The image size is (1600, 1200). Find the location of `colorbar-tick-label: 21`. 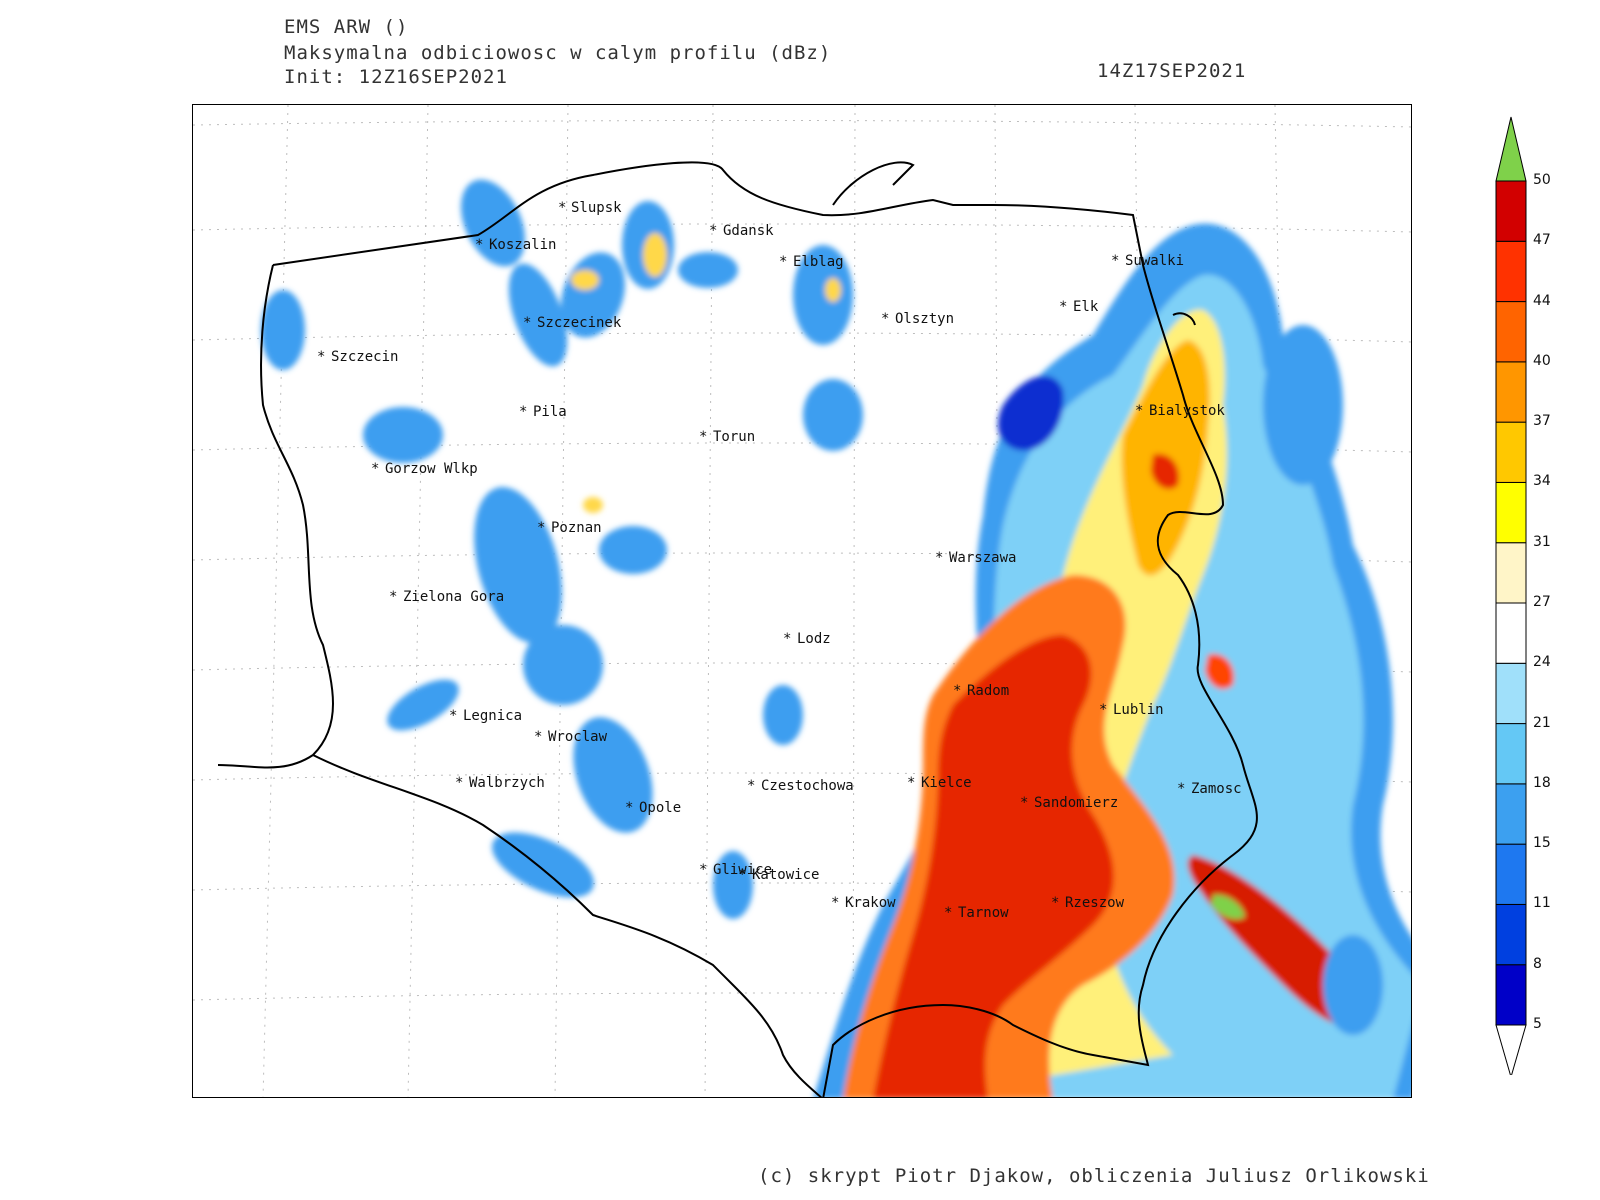

colorbar-tick-label: 21 is located at coordinates (1542, 722).